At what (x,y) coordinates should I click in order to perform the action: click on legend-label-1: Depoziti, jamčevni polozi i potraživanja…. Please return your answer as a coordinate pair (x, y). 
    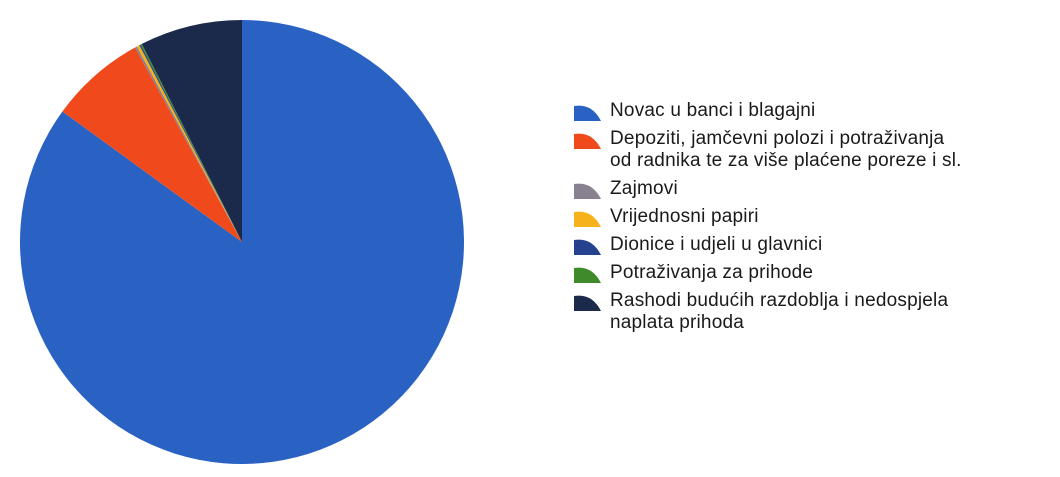
    Looking at the image, I should click on (786, 149).